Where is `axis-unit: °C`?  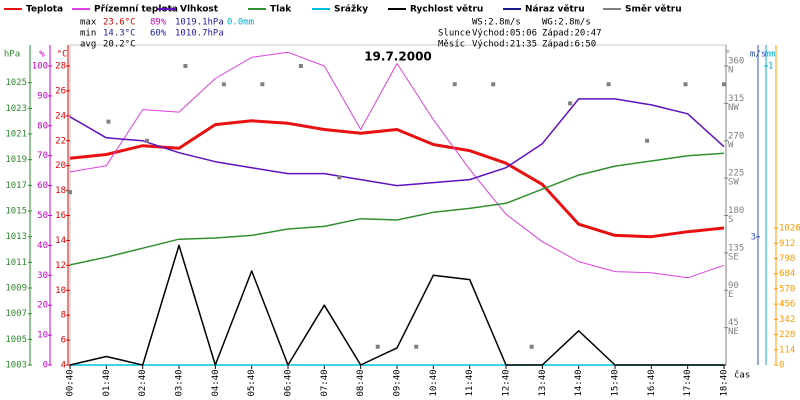 axis-unit: °C is located at coordinates (62, 55).